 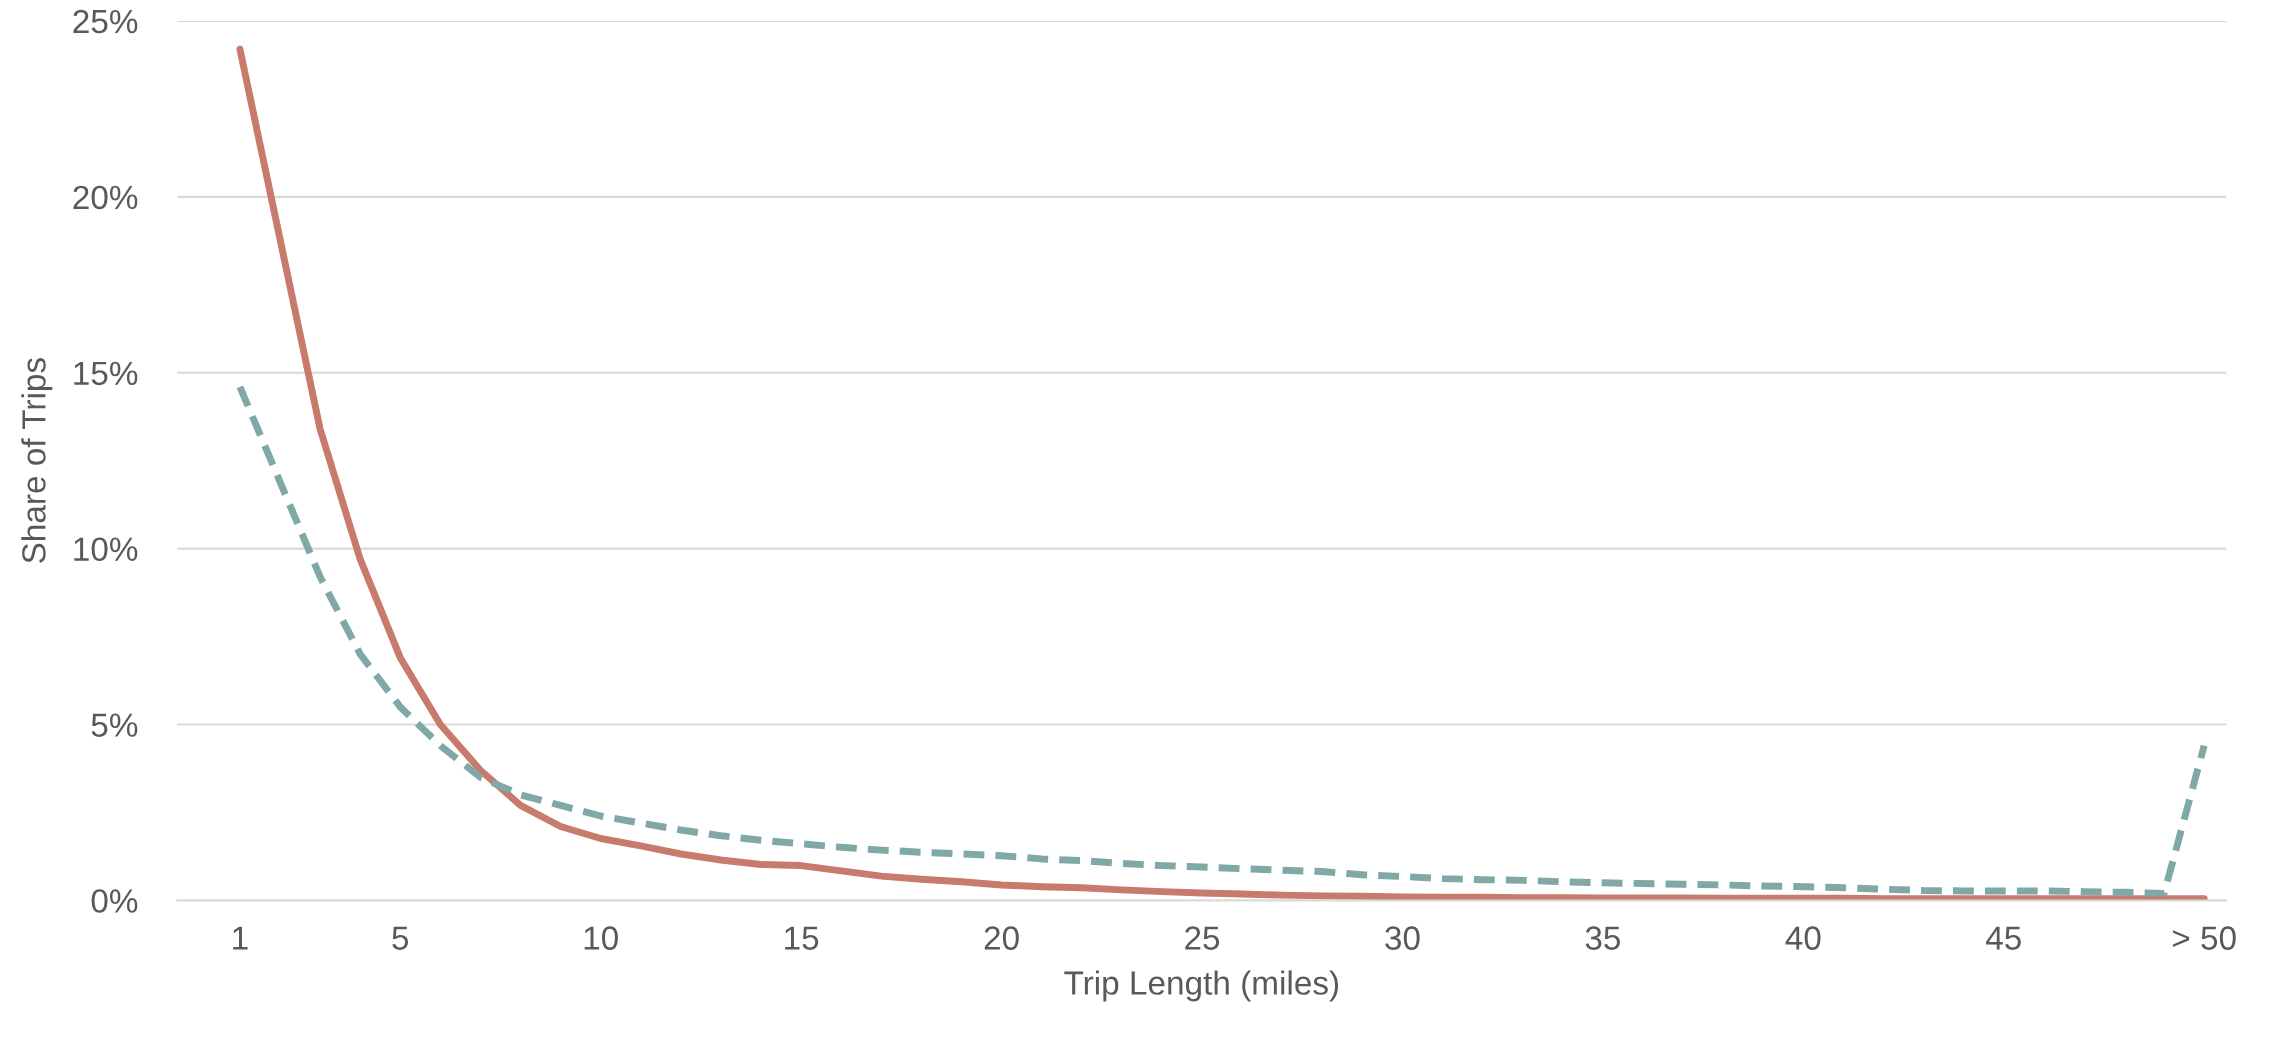 What do you see at coordinates (105, 197) in the screenshot?
I see `y-tick-label: 20%` at bounding box center [105, 197].